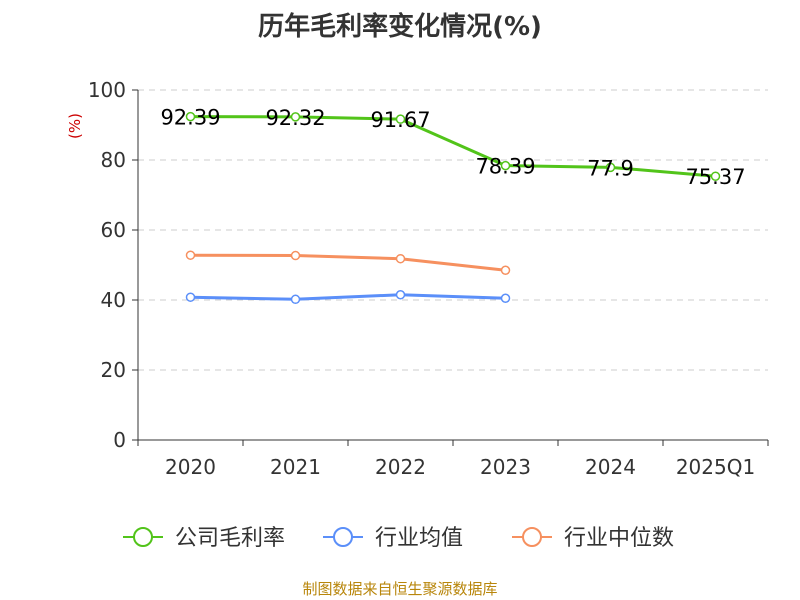 This screenshot has width=800, height=600. What do you see at coordinates (505, 467) in the screenshot?
I see `x-tick-label: 2023` at bounding box center [505, 467].